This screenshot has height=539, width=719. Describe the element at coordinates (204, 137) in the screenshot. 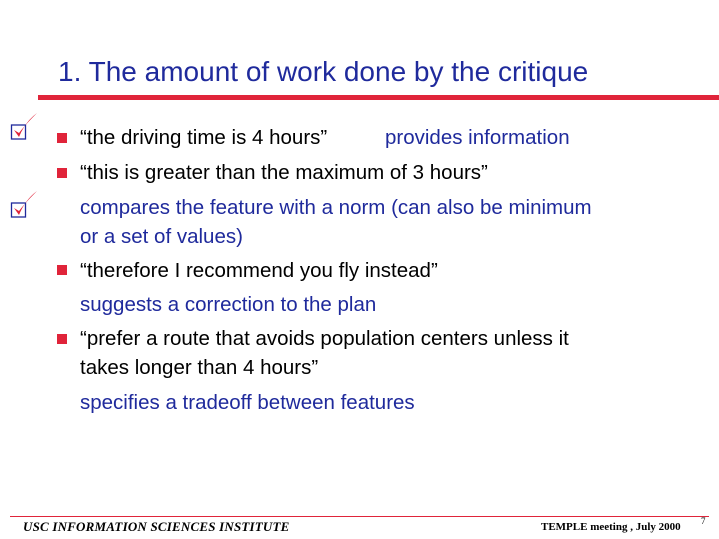

I see `bullet-quote-driving-time: “the driving time is 4 hours”` at that location.